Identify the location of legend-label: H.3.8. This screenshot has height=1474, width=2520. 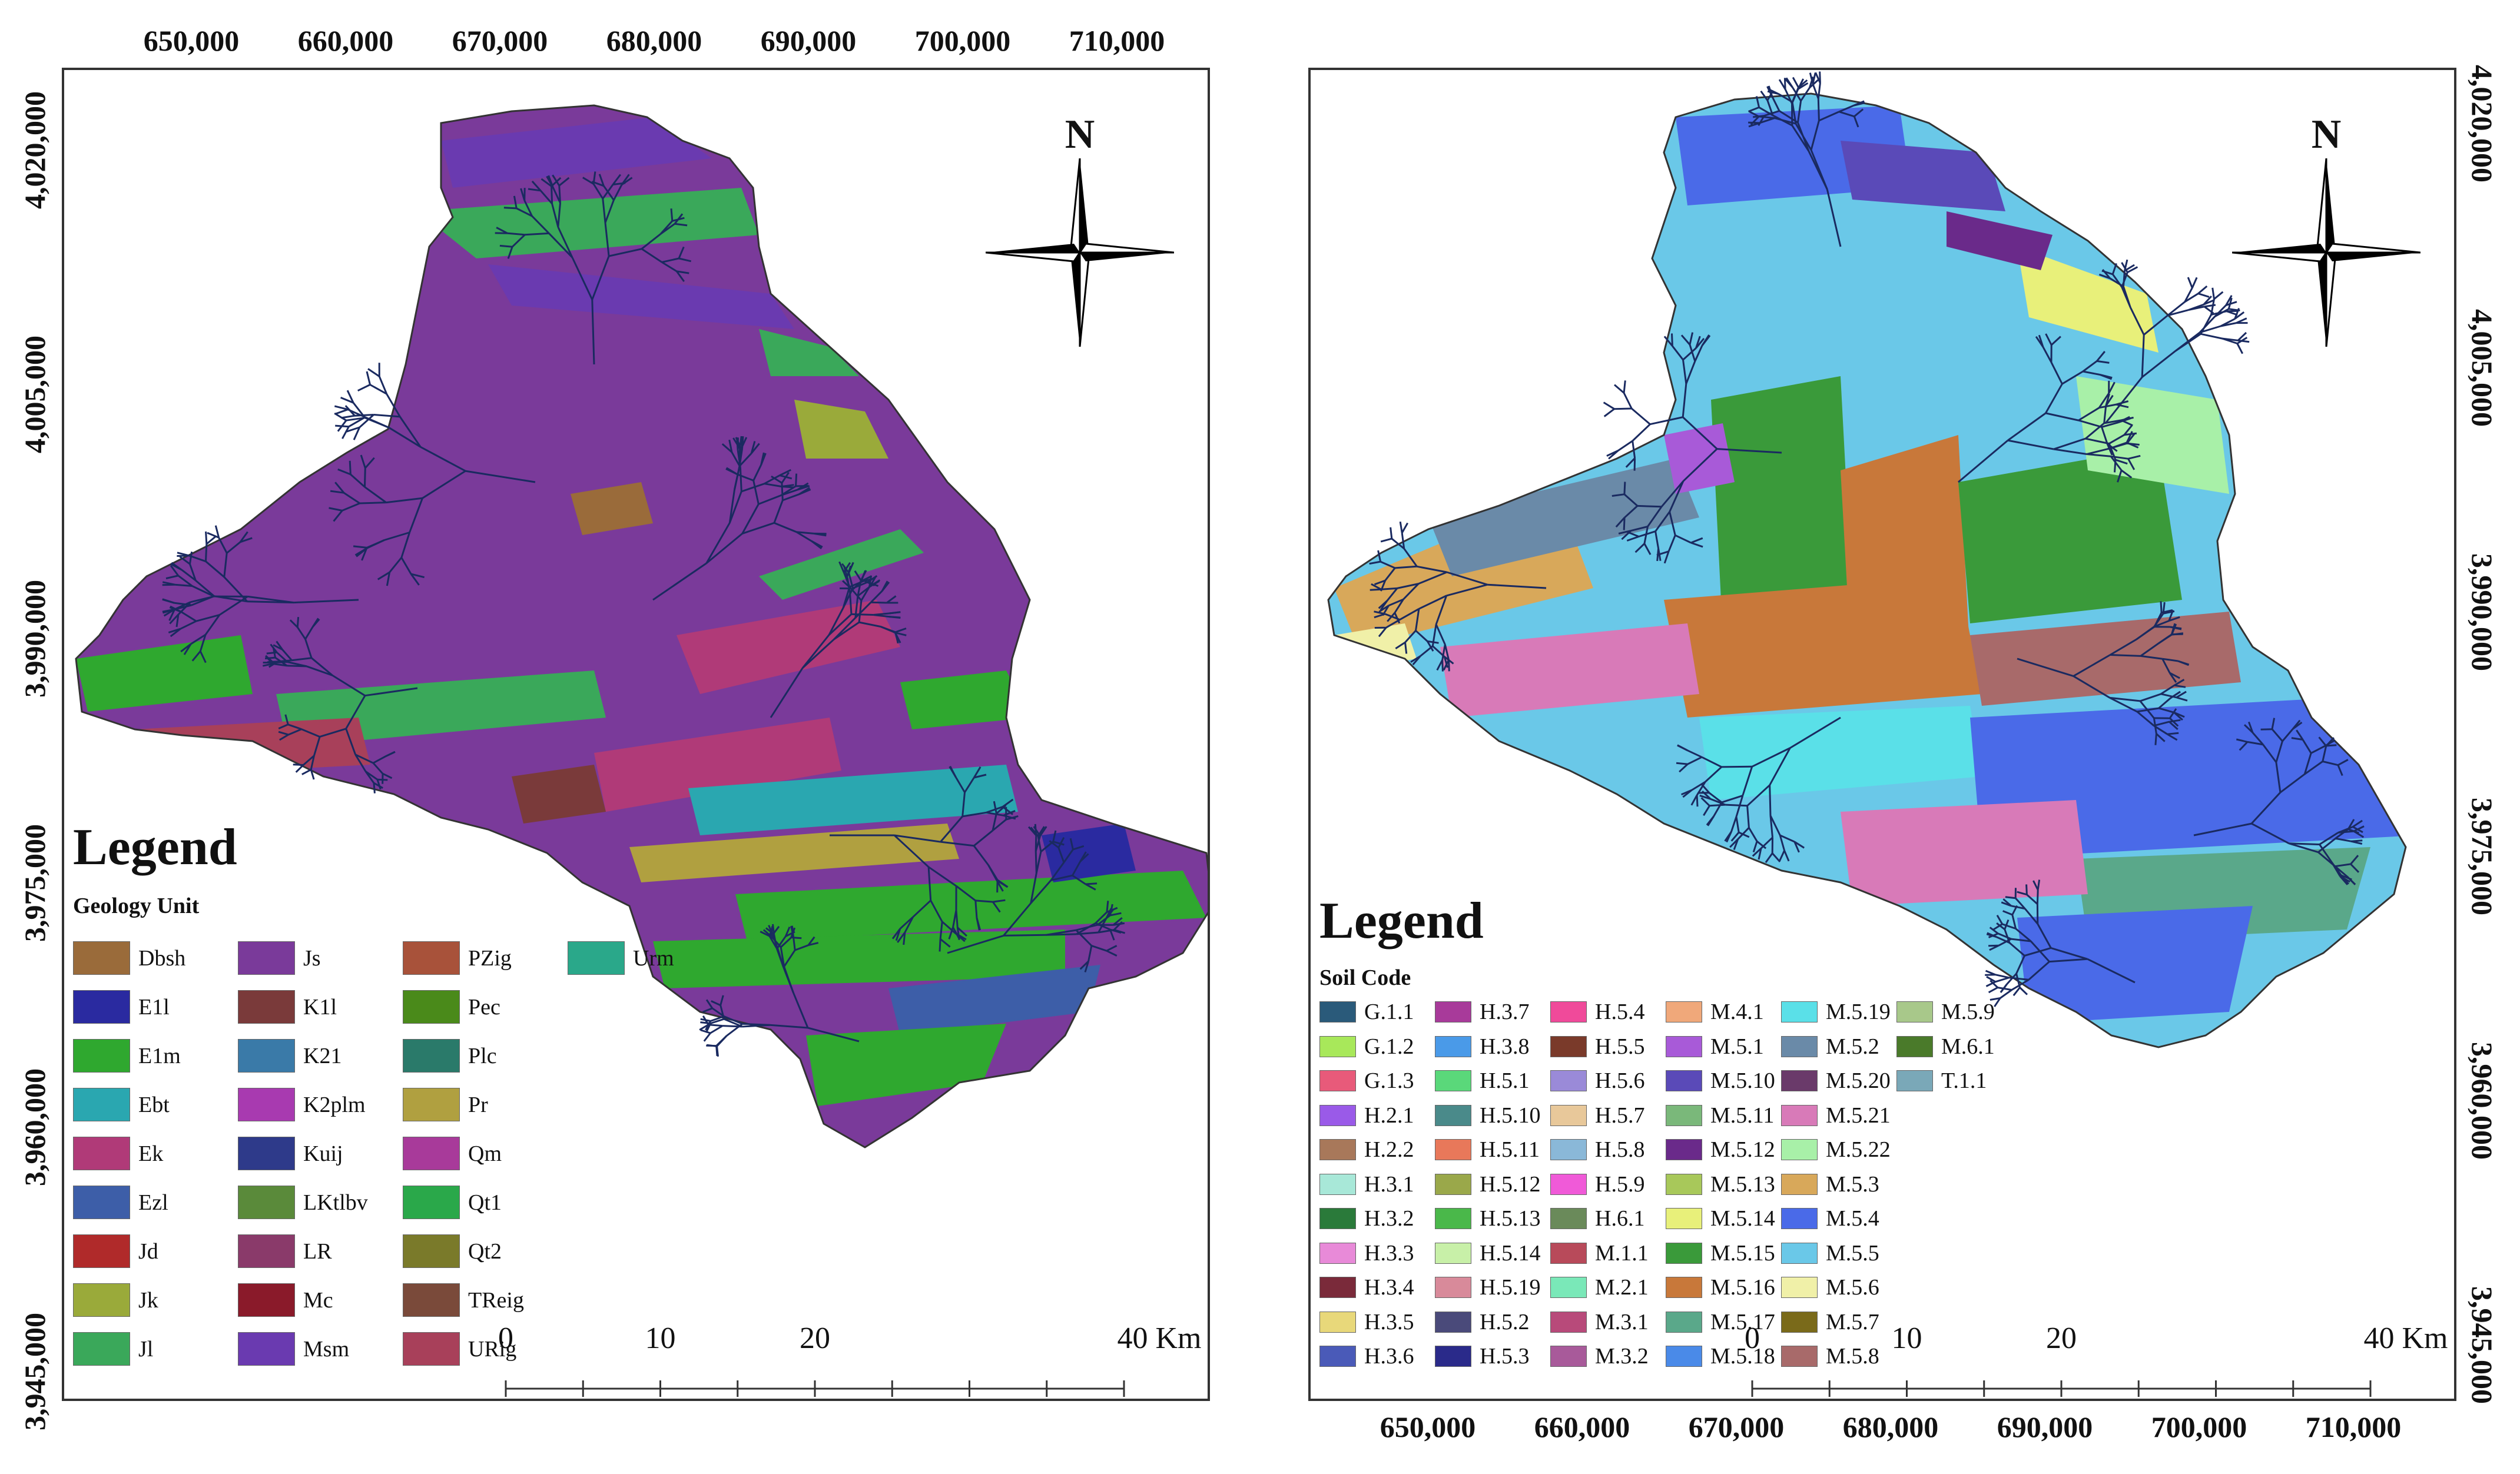
(1505, 1046).